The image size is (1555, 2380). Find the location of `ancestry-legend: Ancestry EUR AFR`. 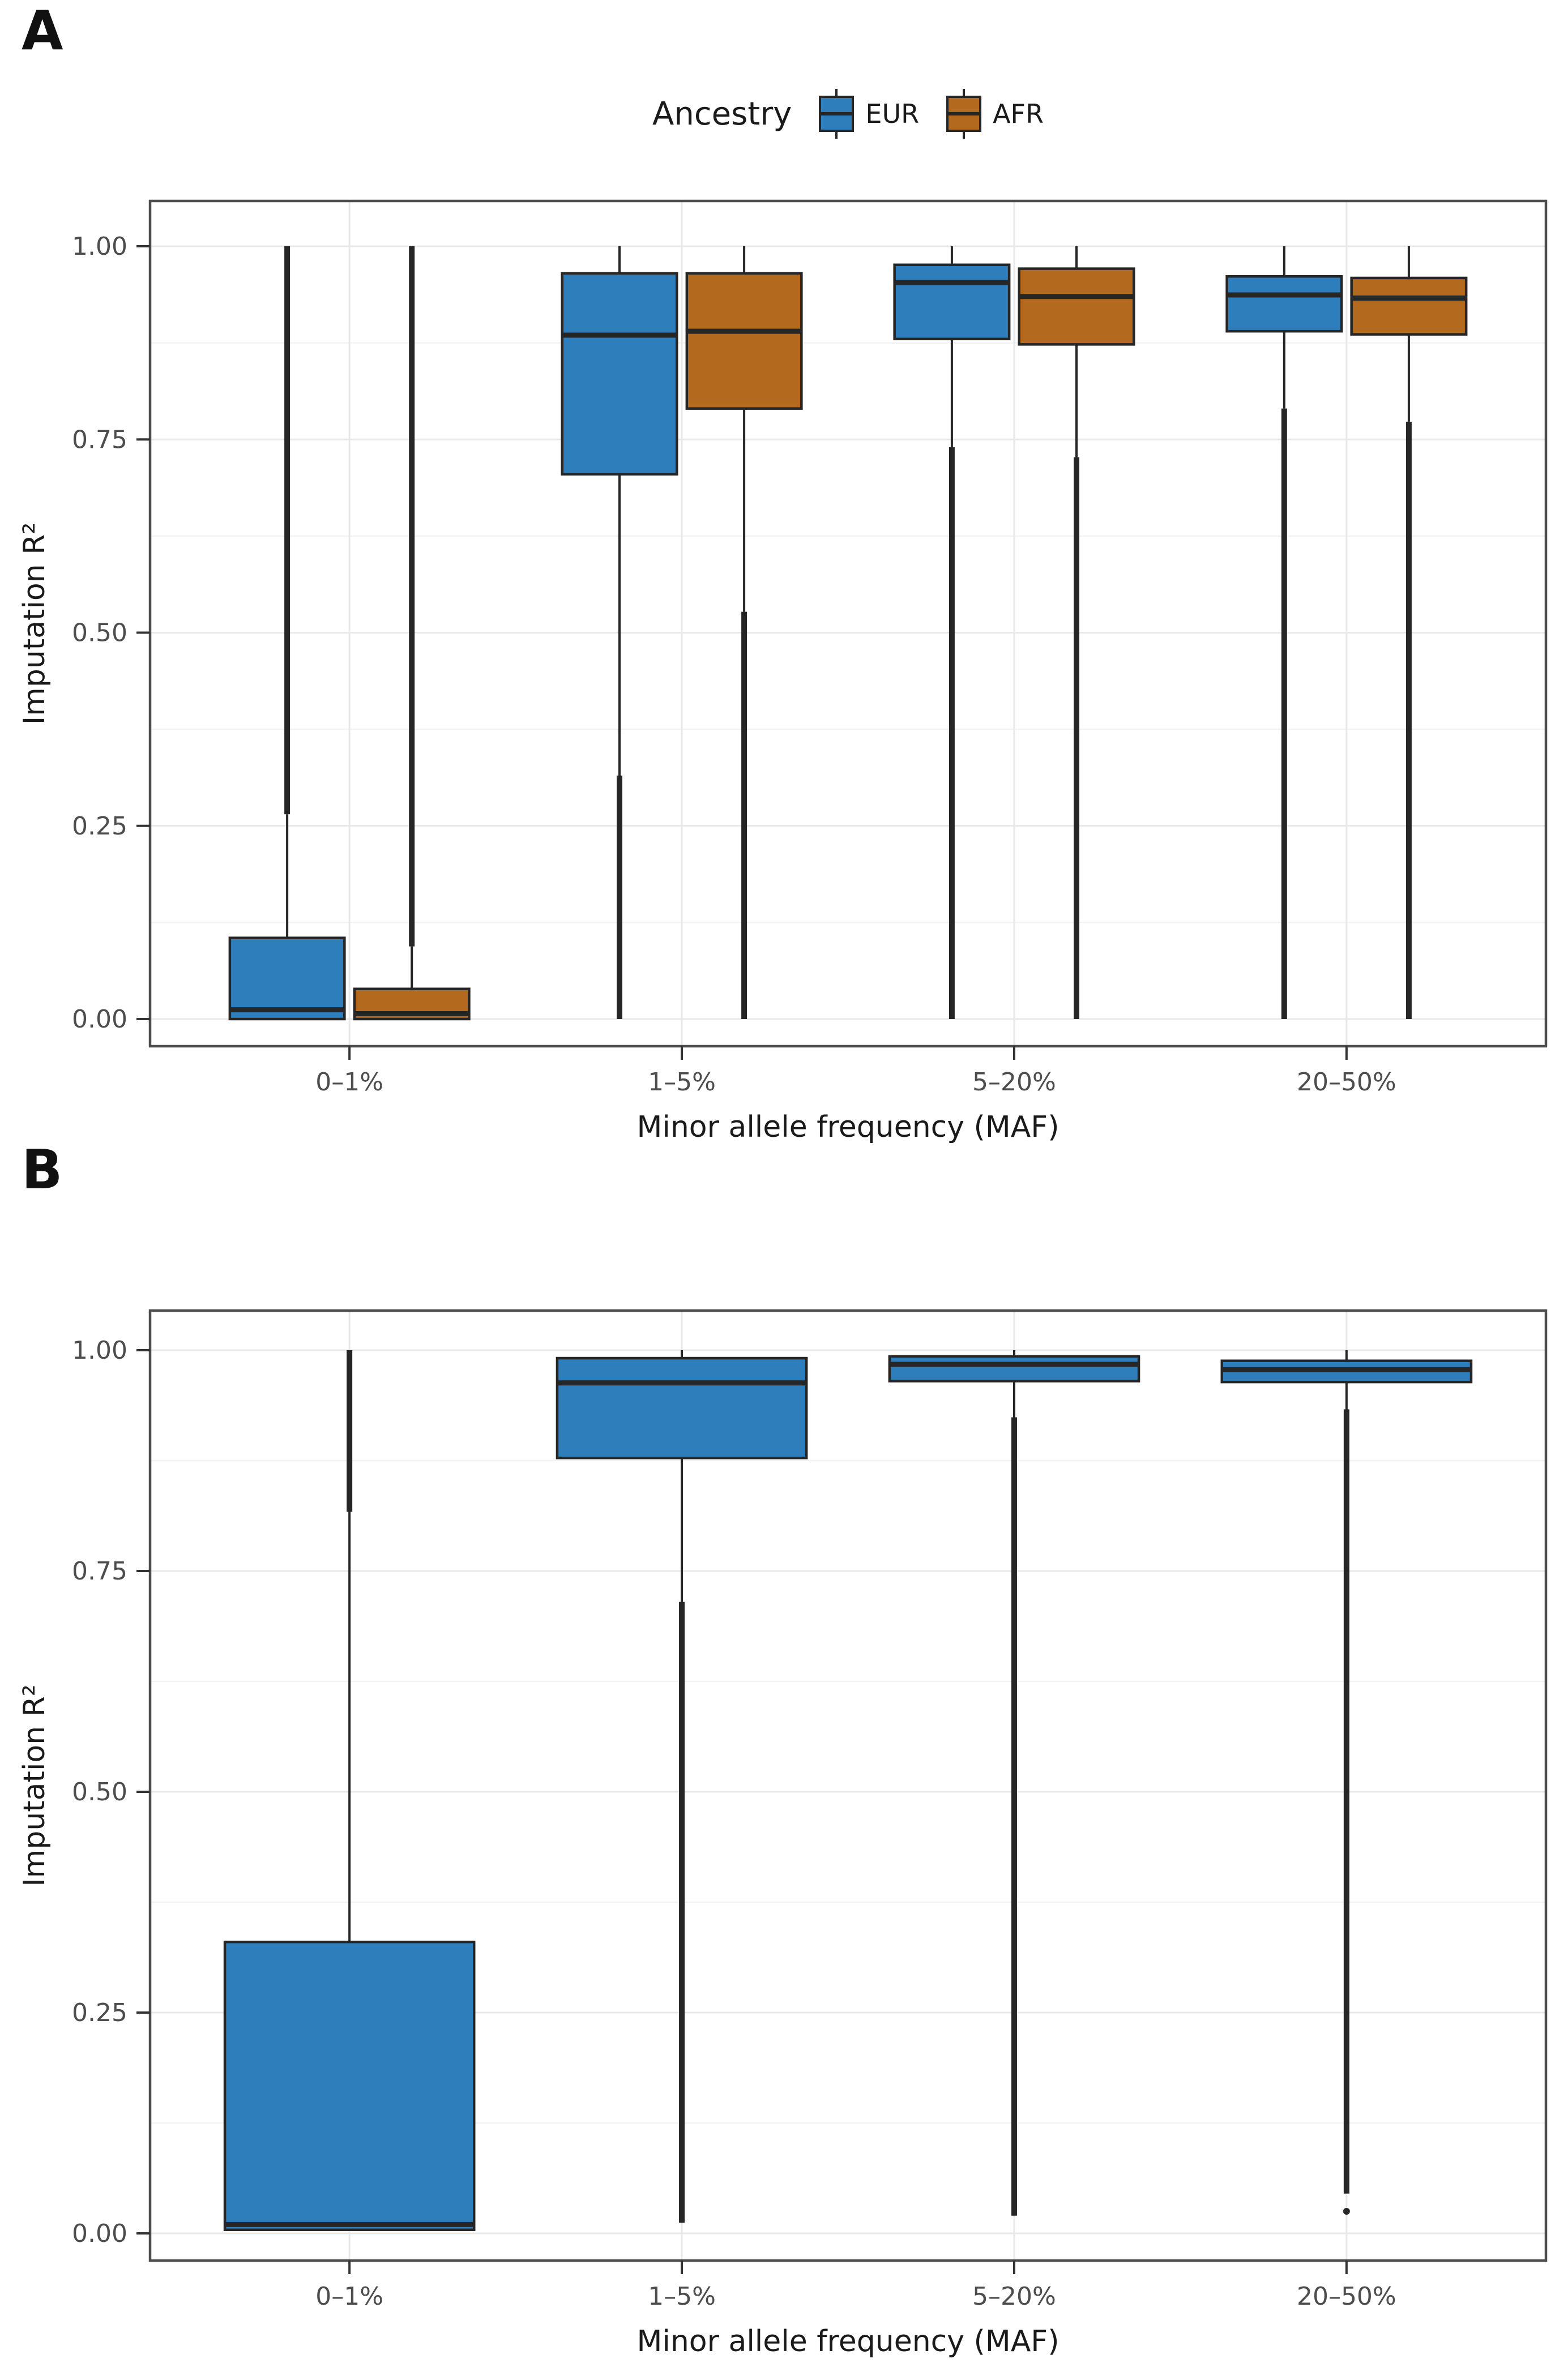

ancestry-legend: Ancestry EUR AFR is located at coordinates (848, 114).